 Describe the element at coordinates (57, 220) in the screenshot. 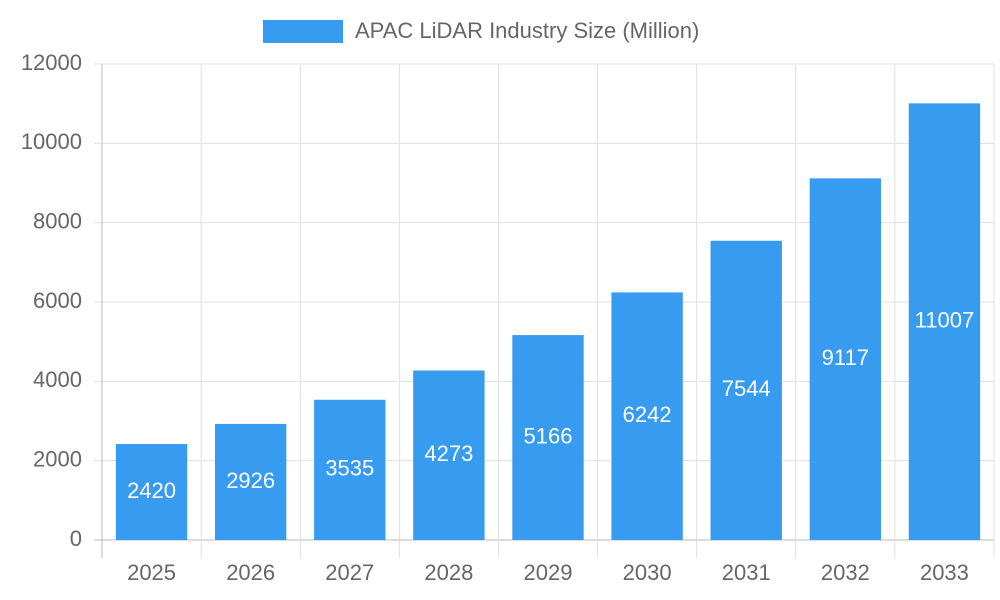

I see `y-tick-label: 8000` at that location.